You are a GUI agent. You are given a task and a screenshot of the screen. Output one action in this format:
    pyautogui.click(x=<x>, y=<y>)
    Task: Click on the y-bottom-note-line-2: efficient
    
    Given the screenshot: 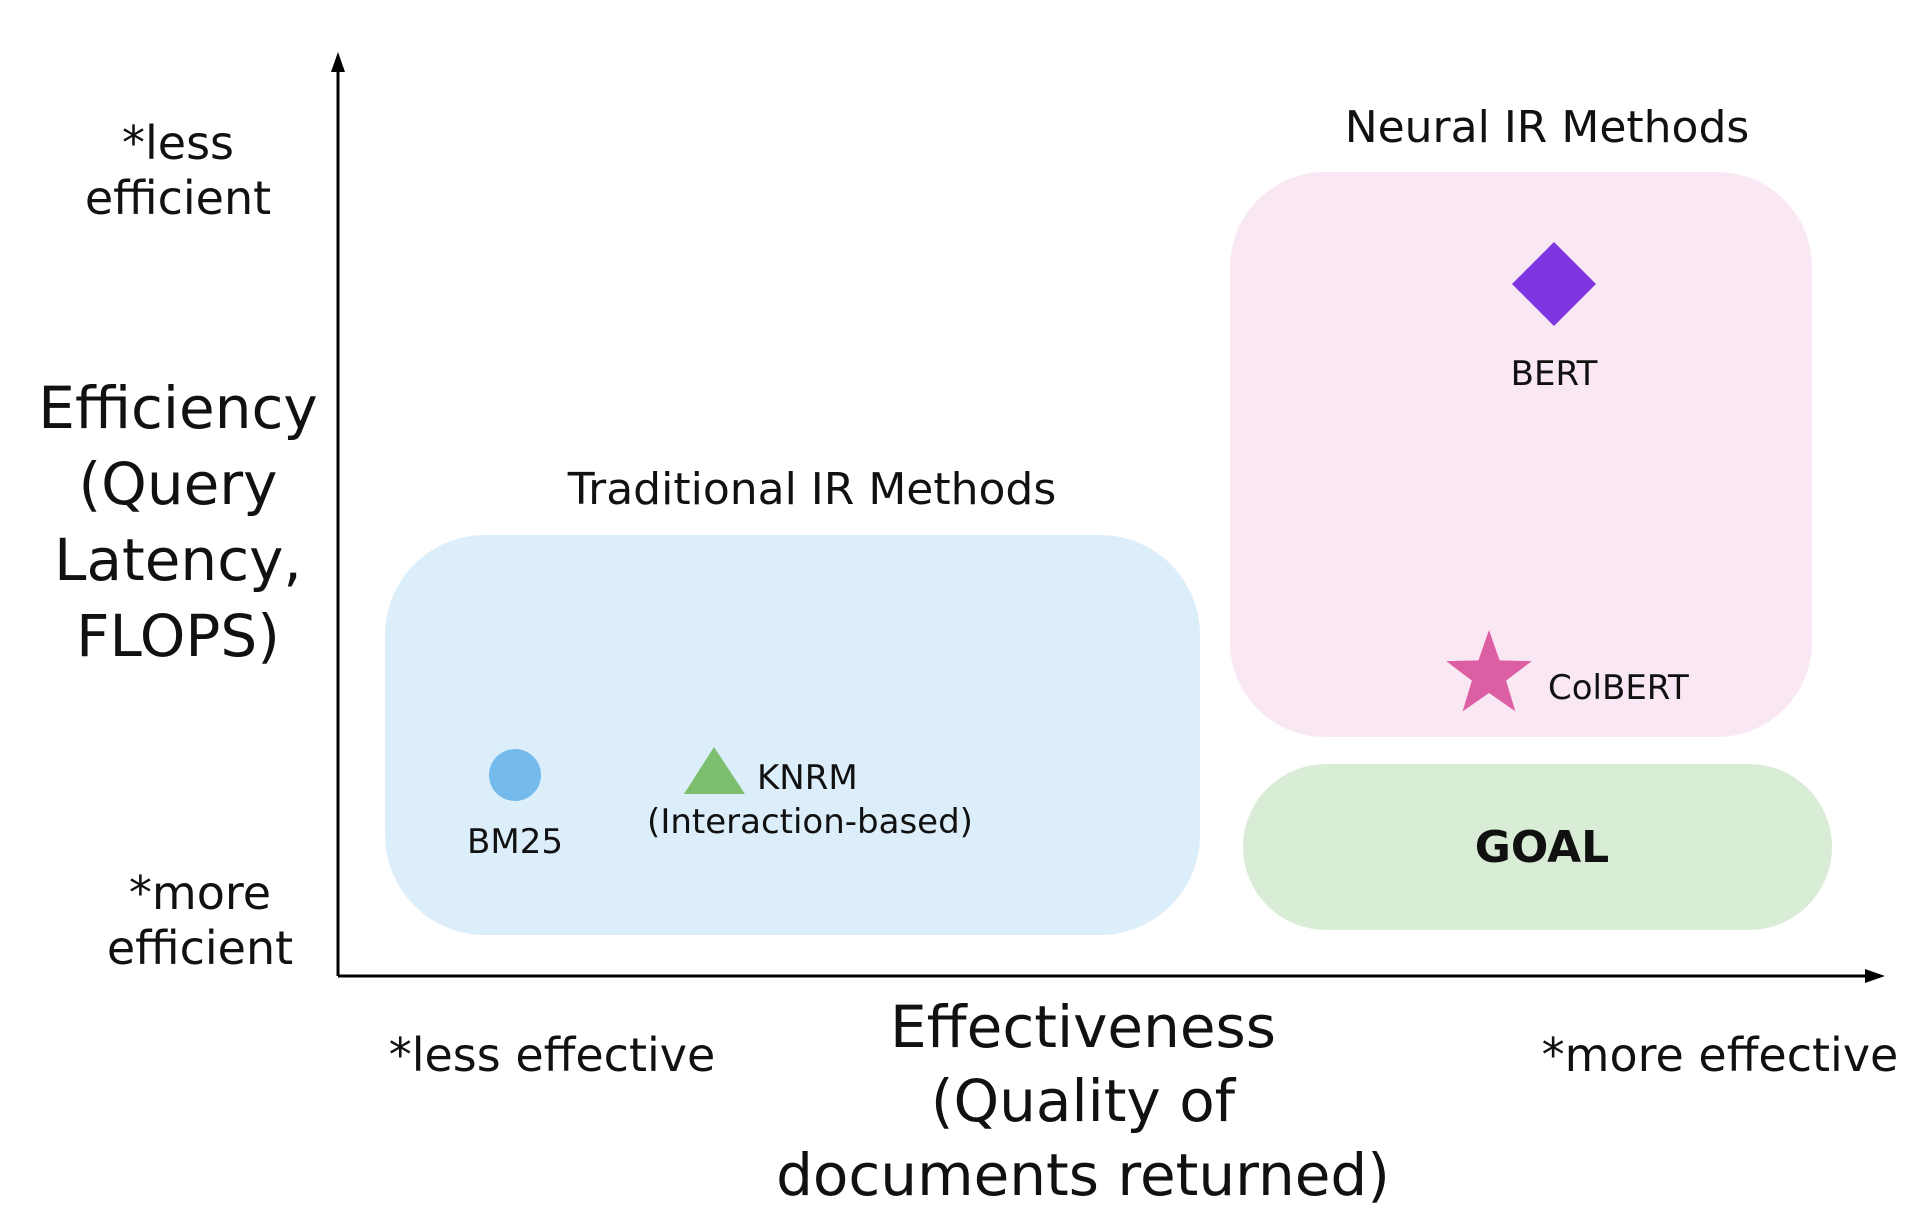 What is the action you would take?
    pyautogui.click(x=200, y=948)
    